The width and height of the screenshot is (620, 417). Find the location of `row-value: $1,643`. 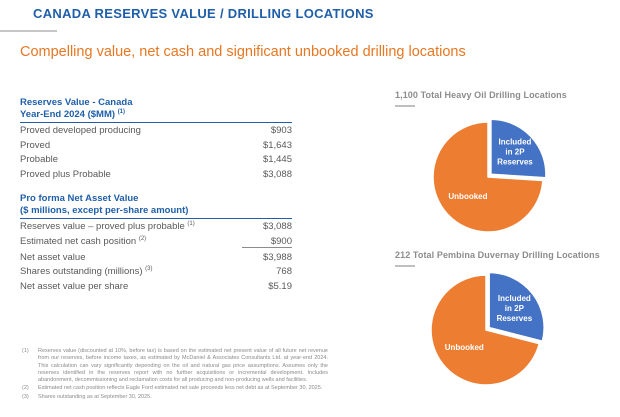

row-value: $1,643 is located at coordinates (277, 145).